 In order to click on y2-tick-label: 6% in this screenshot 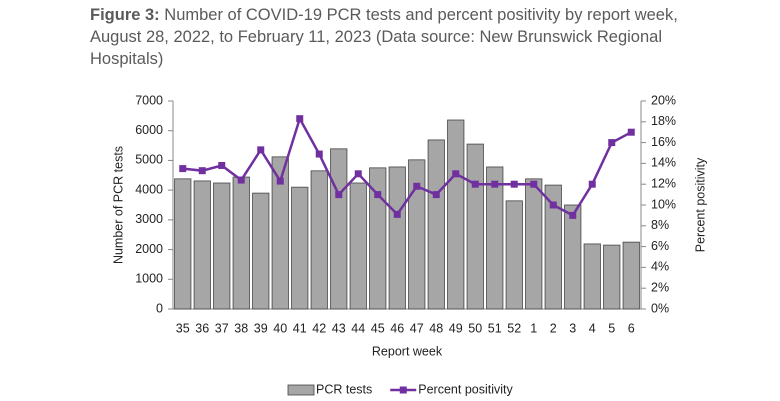, I will do `click(660, 246)`.